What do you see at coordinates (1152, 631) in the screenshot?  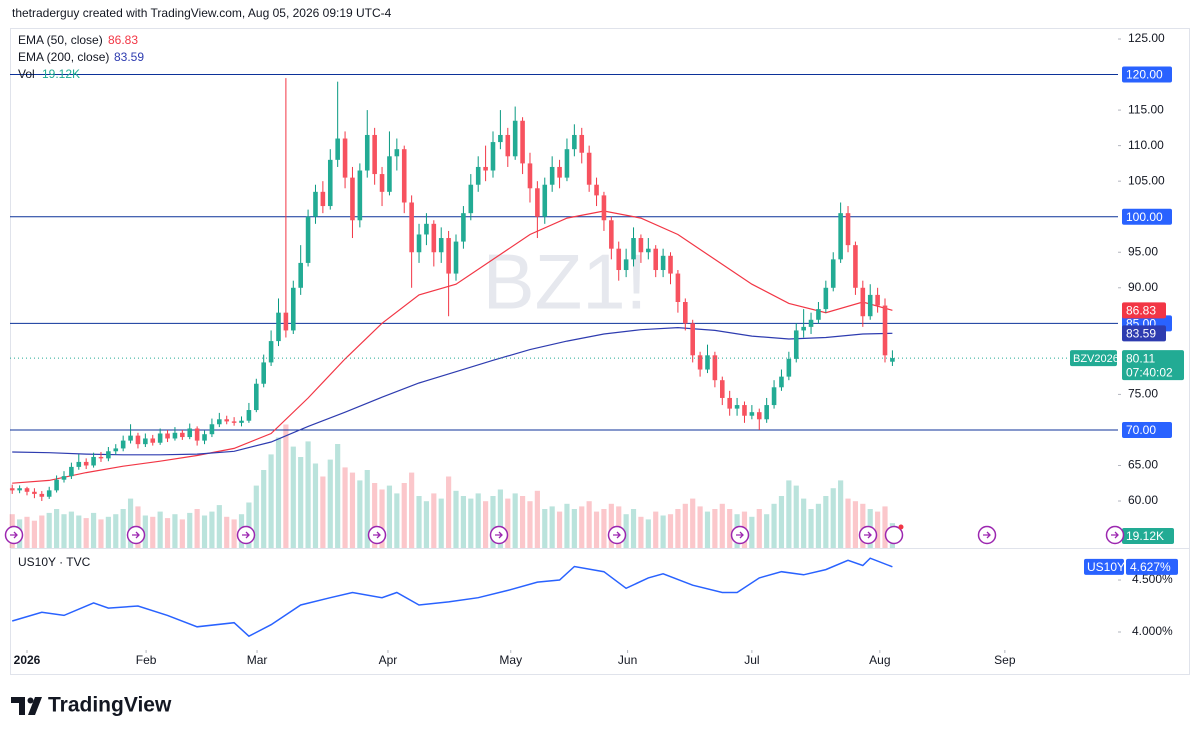 I see `y-tick-label: 4.000%` at bounding box center [1152, 631].